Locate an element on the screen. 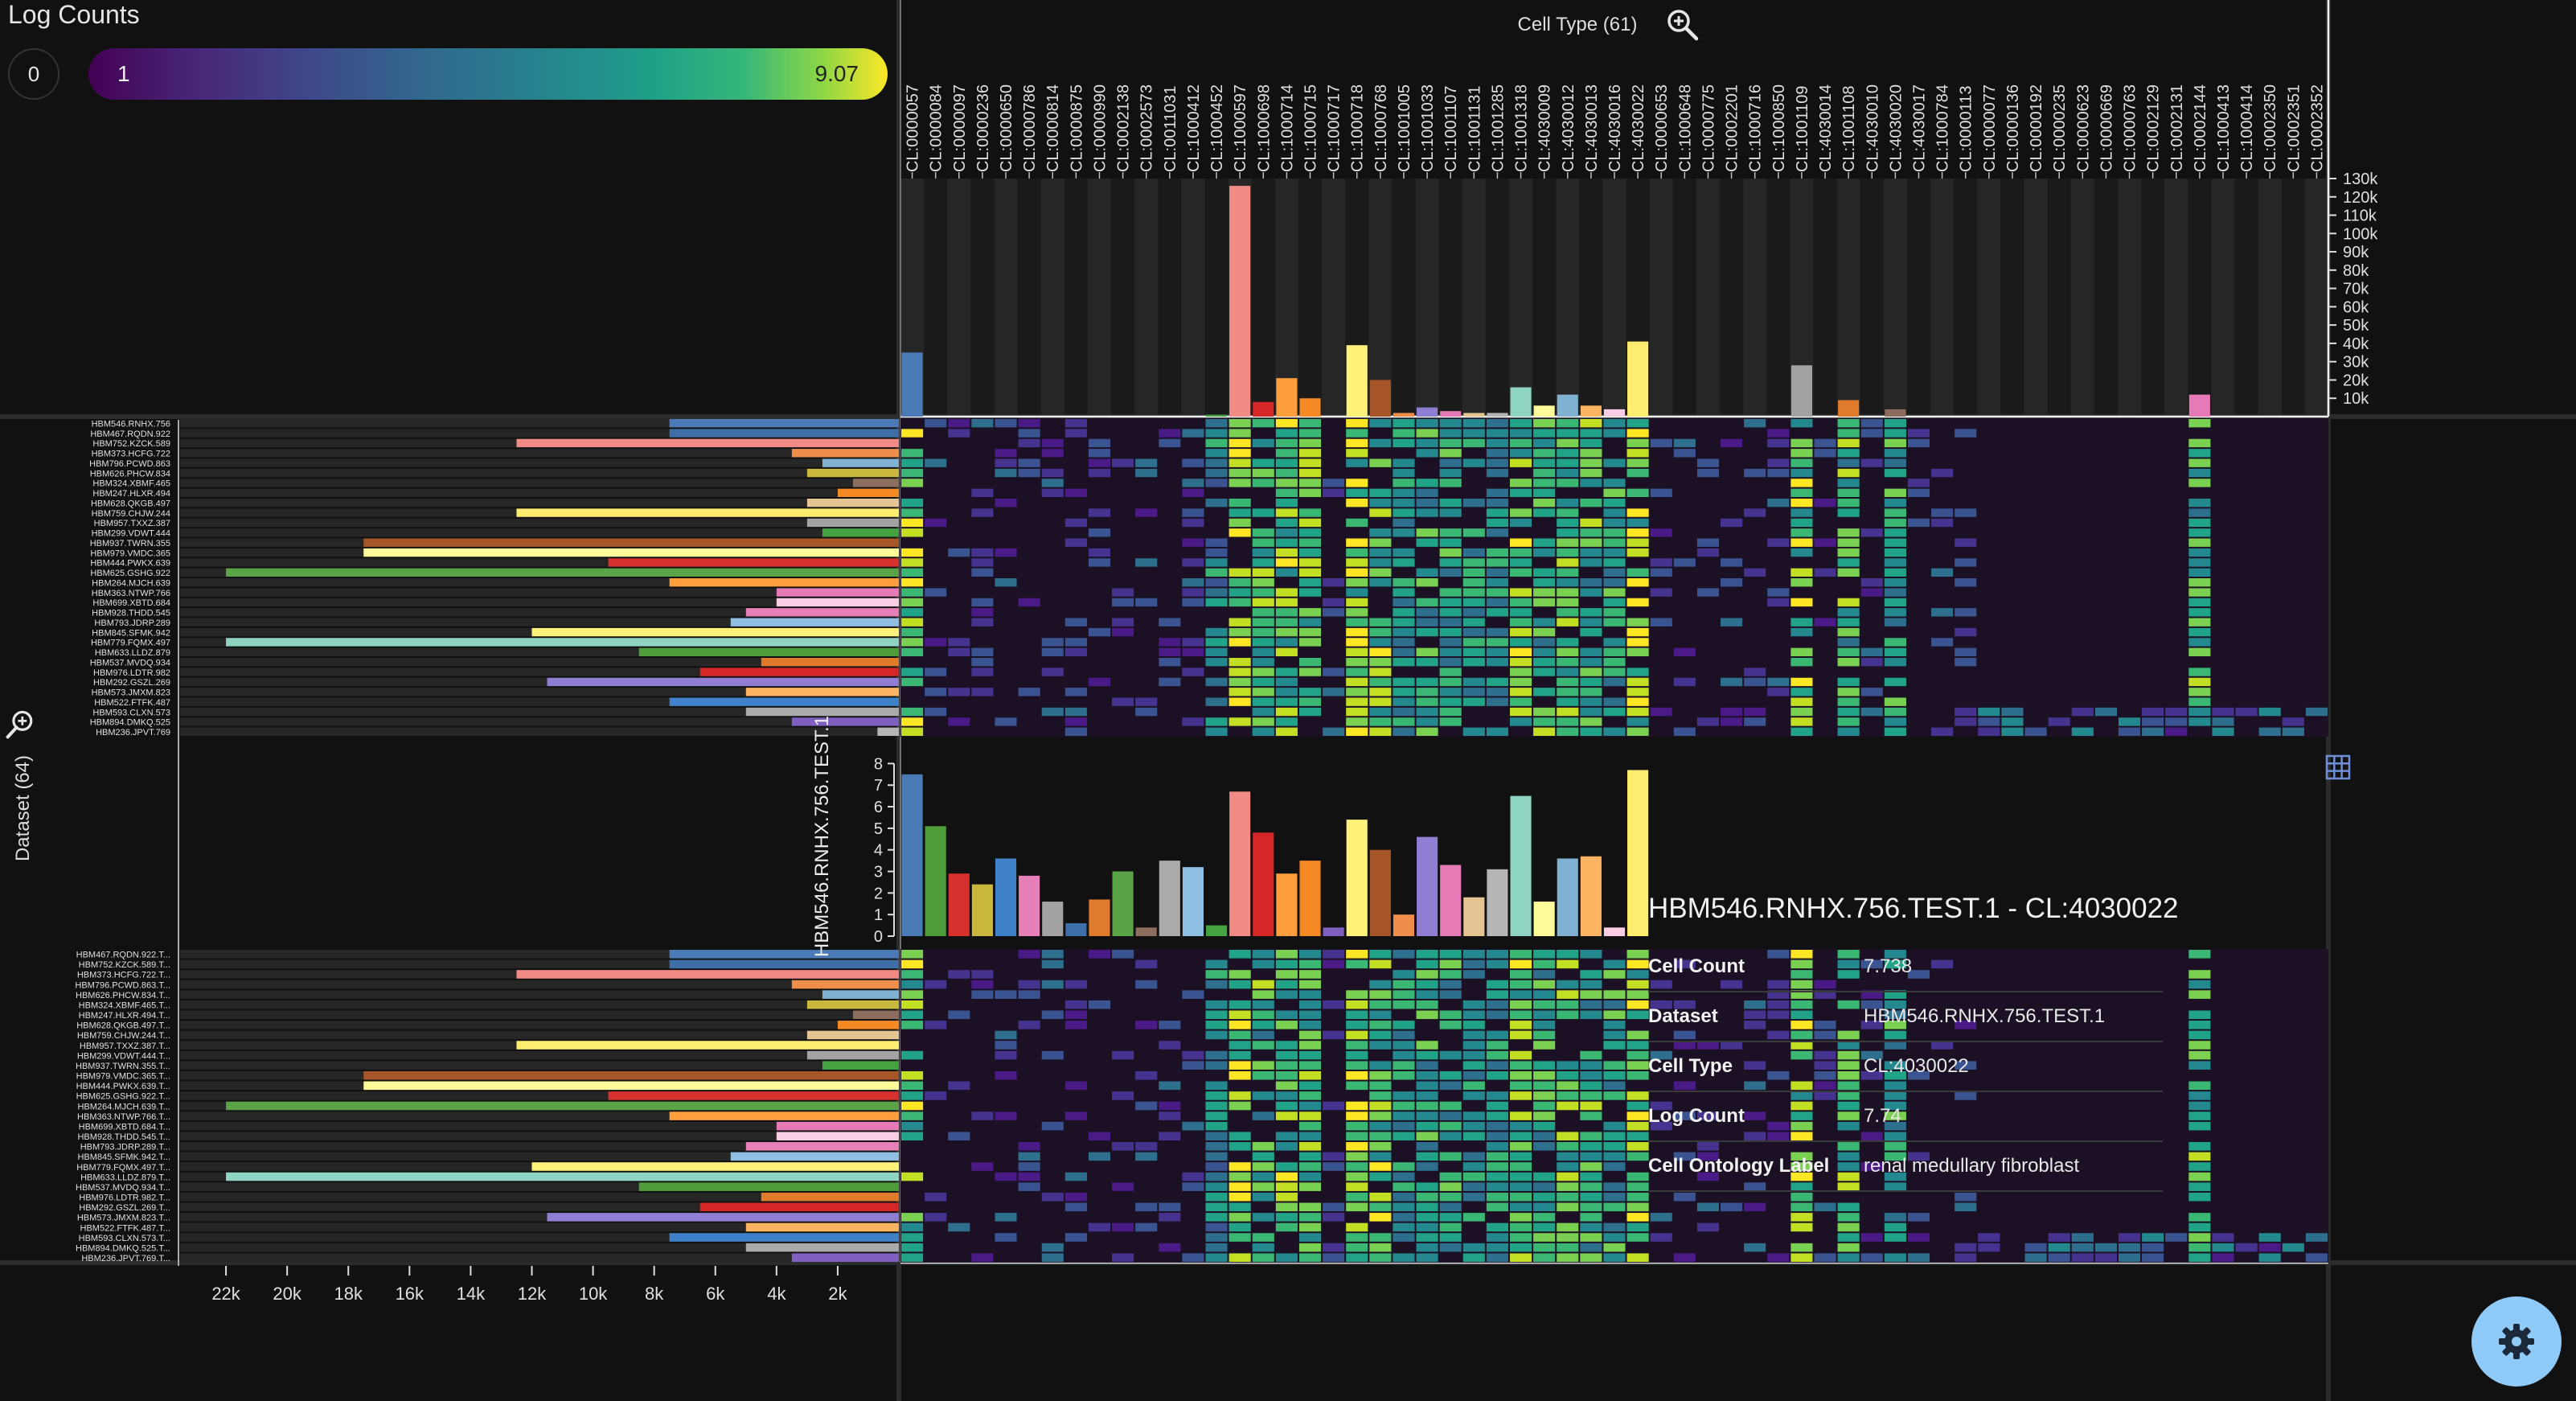 Image resolution: width=2576 pixels, height=1401 pixels. column-label: CL:1001033 is located at coordinates (1428, 128).